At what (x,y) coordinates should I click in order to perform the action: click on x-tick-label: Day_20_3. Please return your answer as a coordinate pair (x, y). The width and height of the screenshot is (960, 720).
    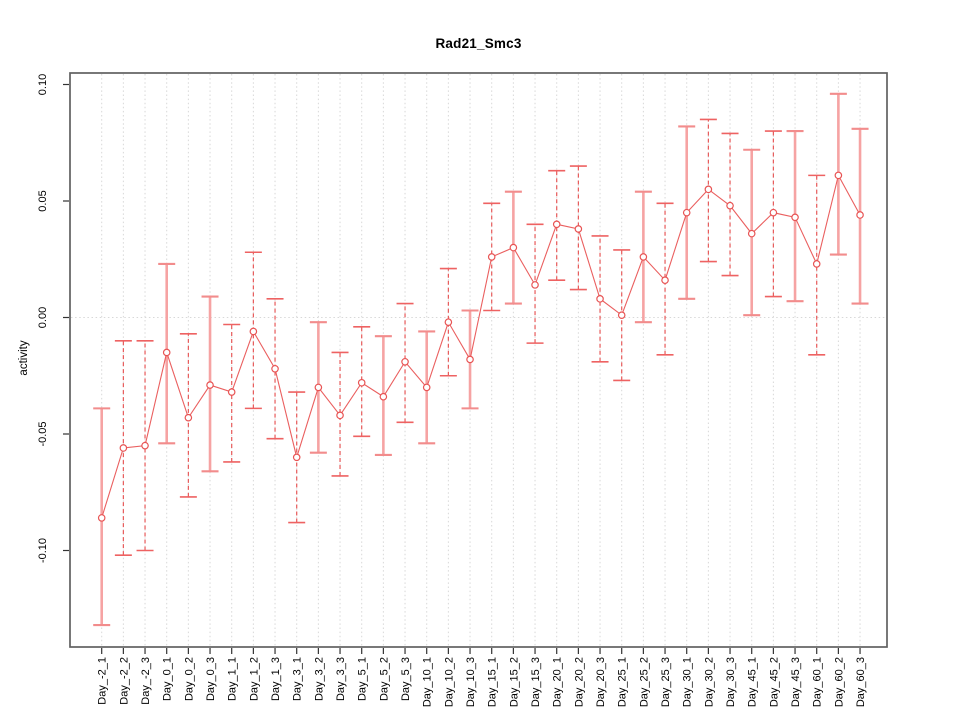
    Looking at the image, I should click on (601, 682).